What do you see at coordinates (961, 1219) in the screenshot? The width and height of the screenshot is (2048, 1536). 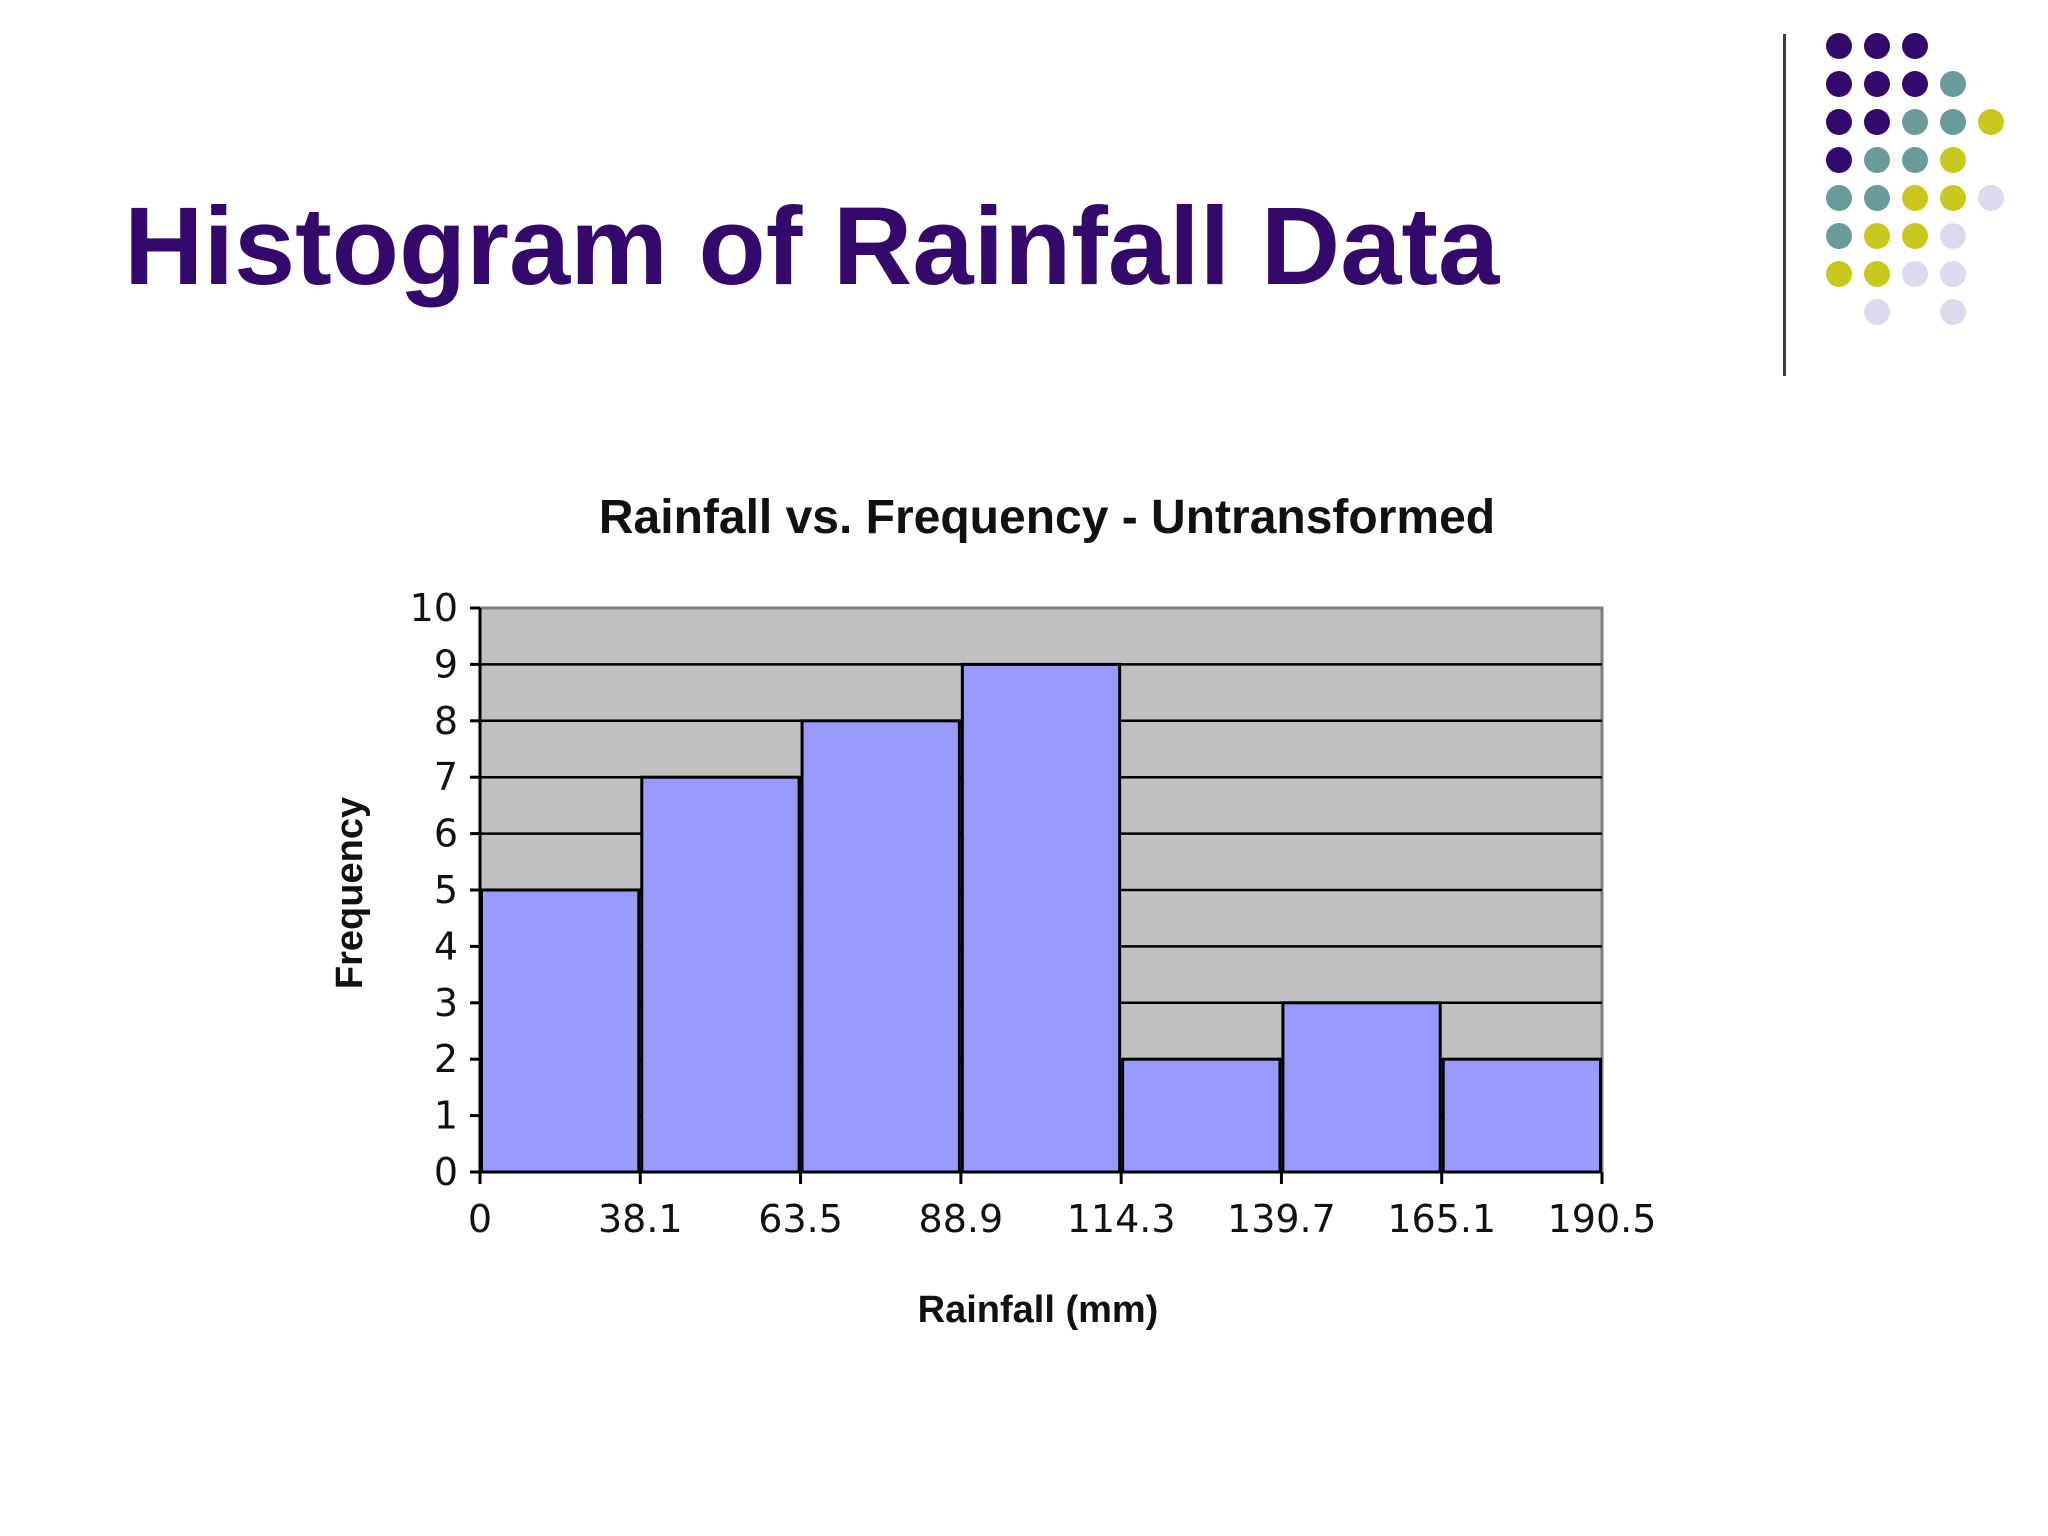 I see `x-tick-label: 88.9` at bounding box center [961, 1219].